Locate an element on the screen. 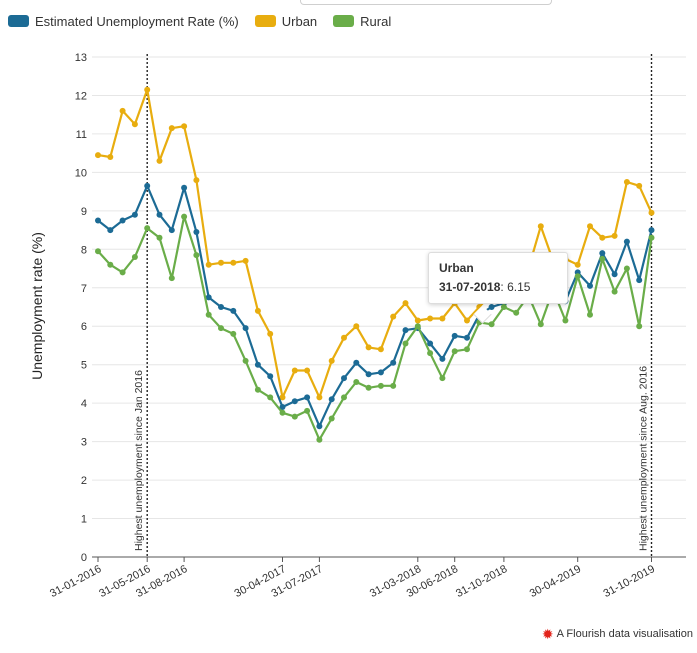 This screenshot has height=653, width=697. legend-item-estimated: Estimated Unemployment Rate (%) is located at coordinates (123, 21).